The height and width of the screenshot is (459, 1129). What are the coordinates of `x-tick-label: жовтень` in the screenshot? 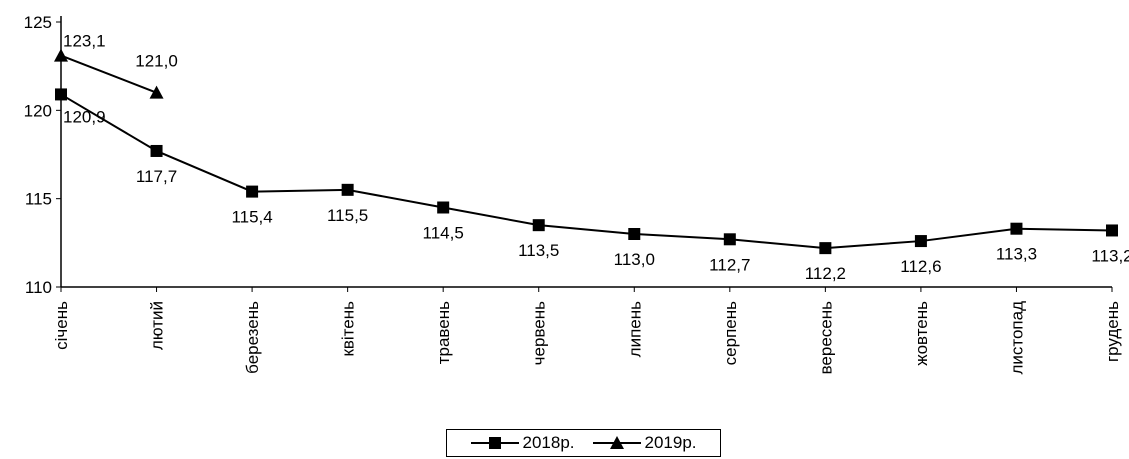 It's located at (921, 333).